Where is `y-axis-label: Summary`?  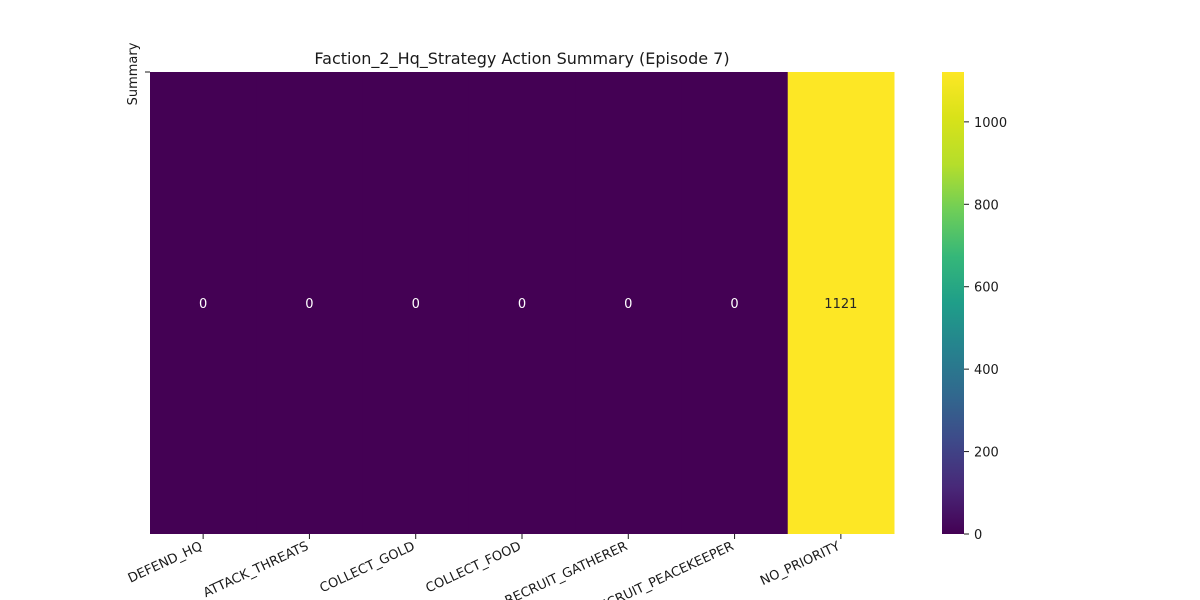 y-axis-label: Summary is located at coordinates (133, 73).